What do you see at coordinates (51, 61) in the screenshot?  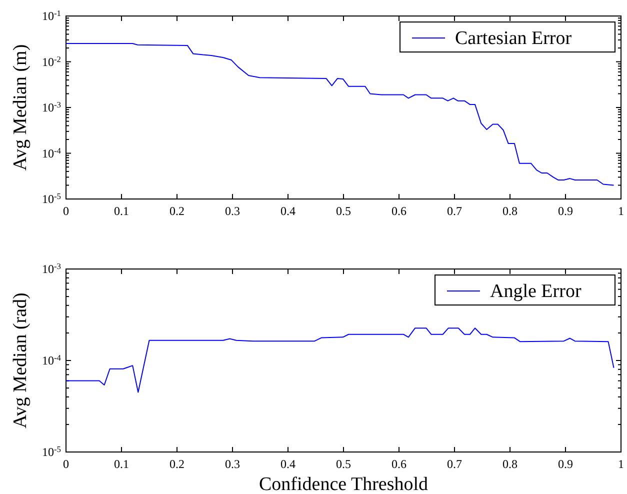 I see `y-tick-label: 10$^{-2}$` at bounding box center [51, 61].